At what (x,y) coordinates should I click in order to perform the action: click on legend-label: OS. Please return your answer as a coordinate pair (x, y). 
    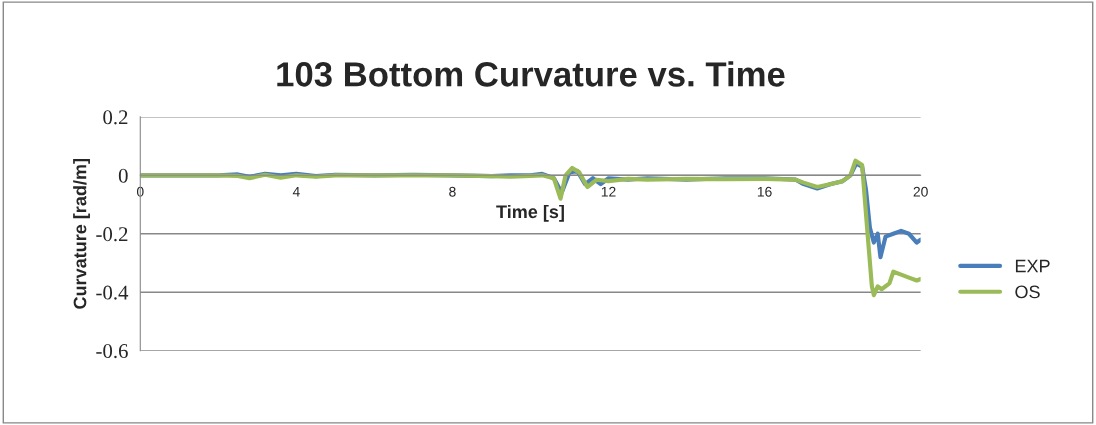
    Looking at the image, I should click on (1027, 292).